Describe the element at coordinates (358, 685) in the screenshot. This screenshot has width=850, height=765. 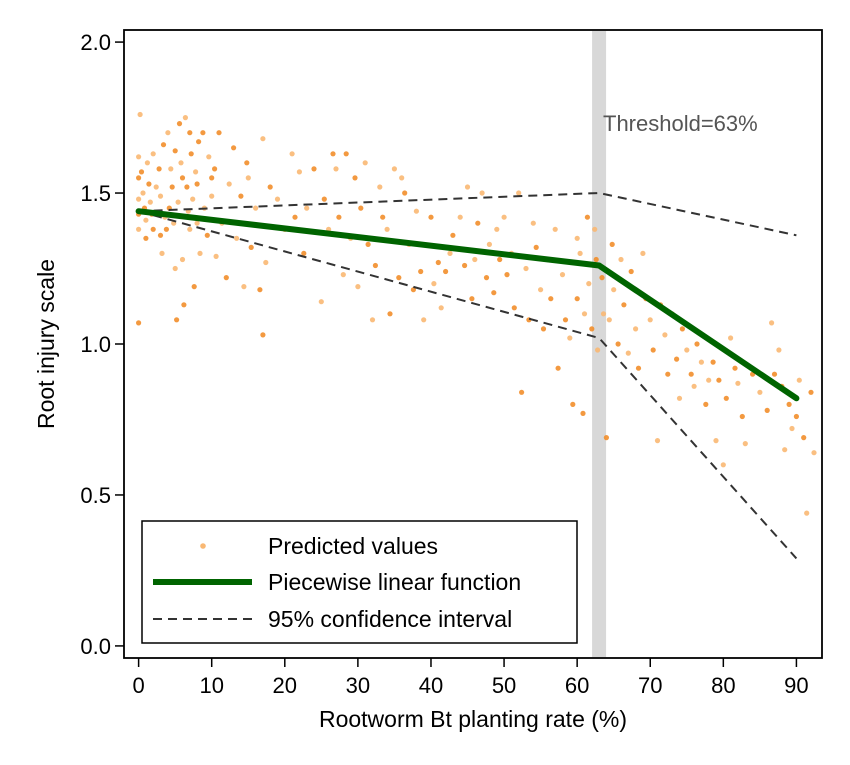
I see `x-tick-label: 30` at that location.